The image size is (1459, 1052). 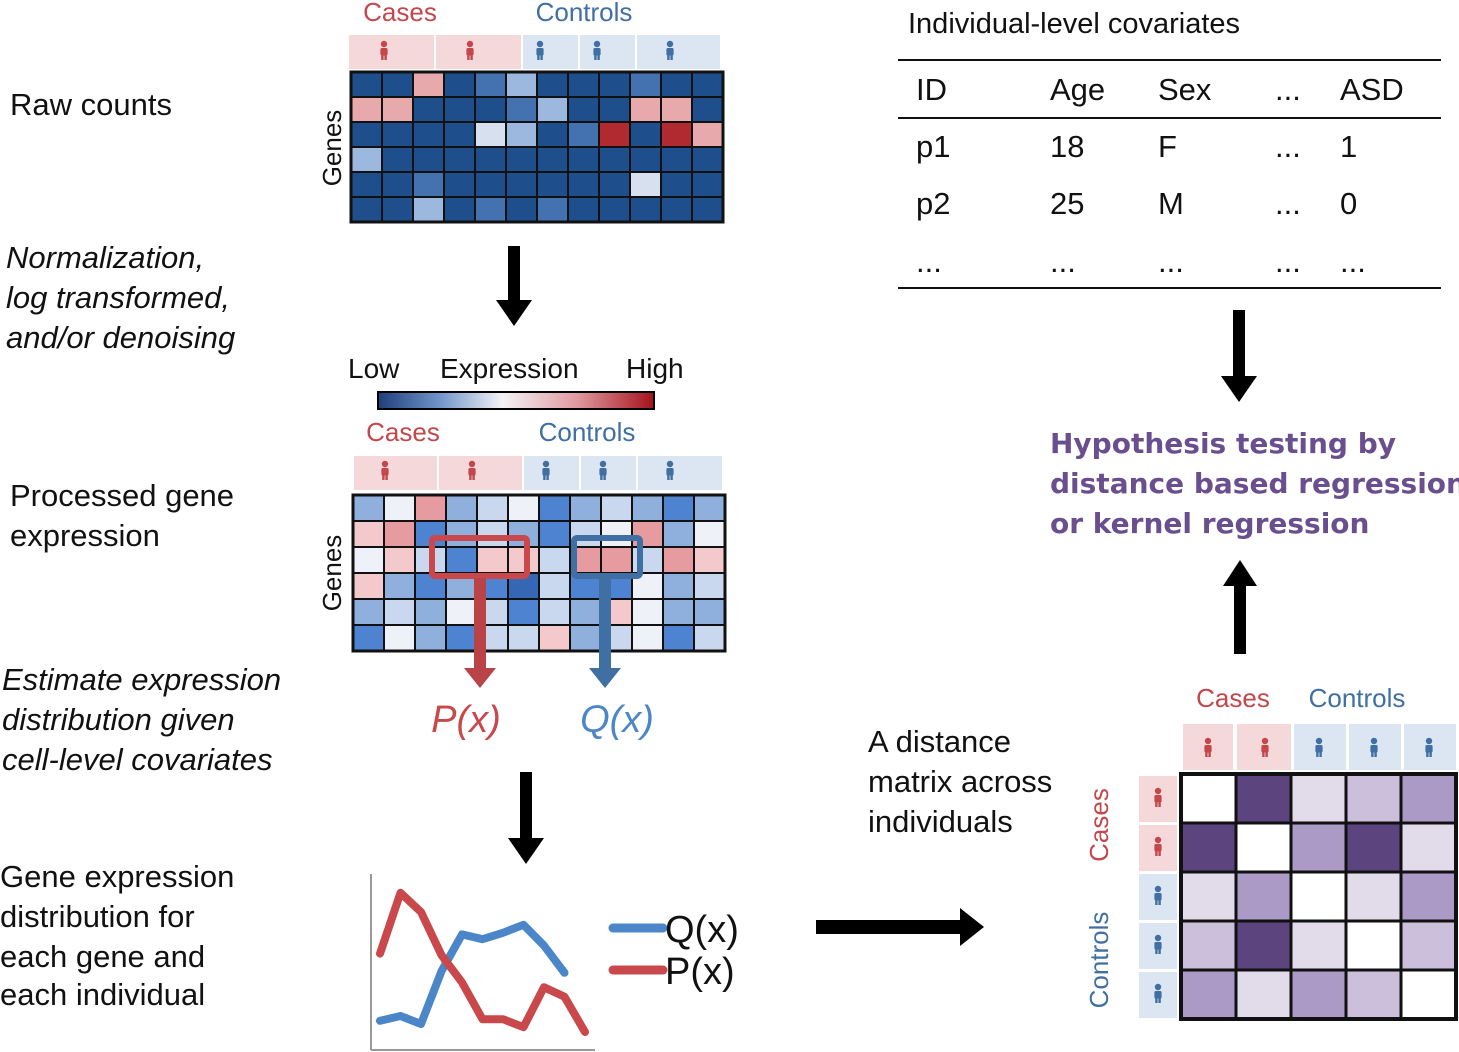 I want to click on heatmap-border, so click(x=537, y=147).